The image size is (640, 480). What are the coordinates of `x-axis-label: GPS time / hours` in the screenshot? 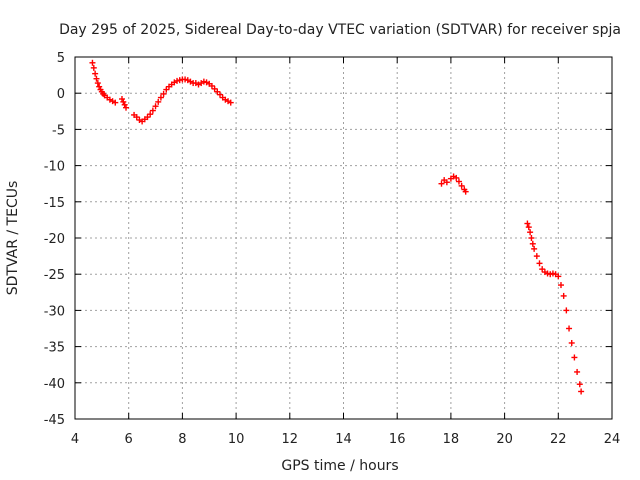 It's located at (339, 466).